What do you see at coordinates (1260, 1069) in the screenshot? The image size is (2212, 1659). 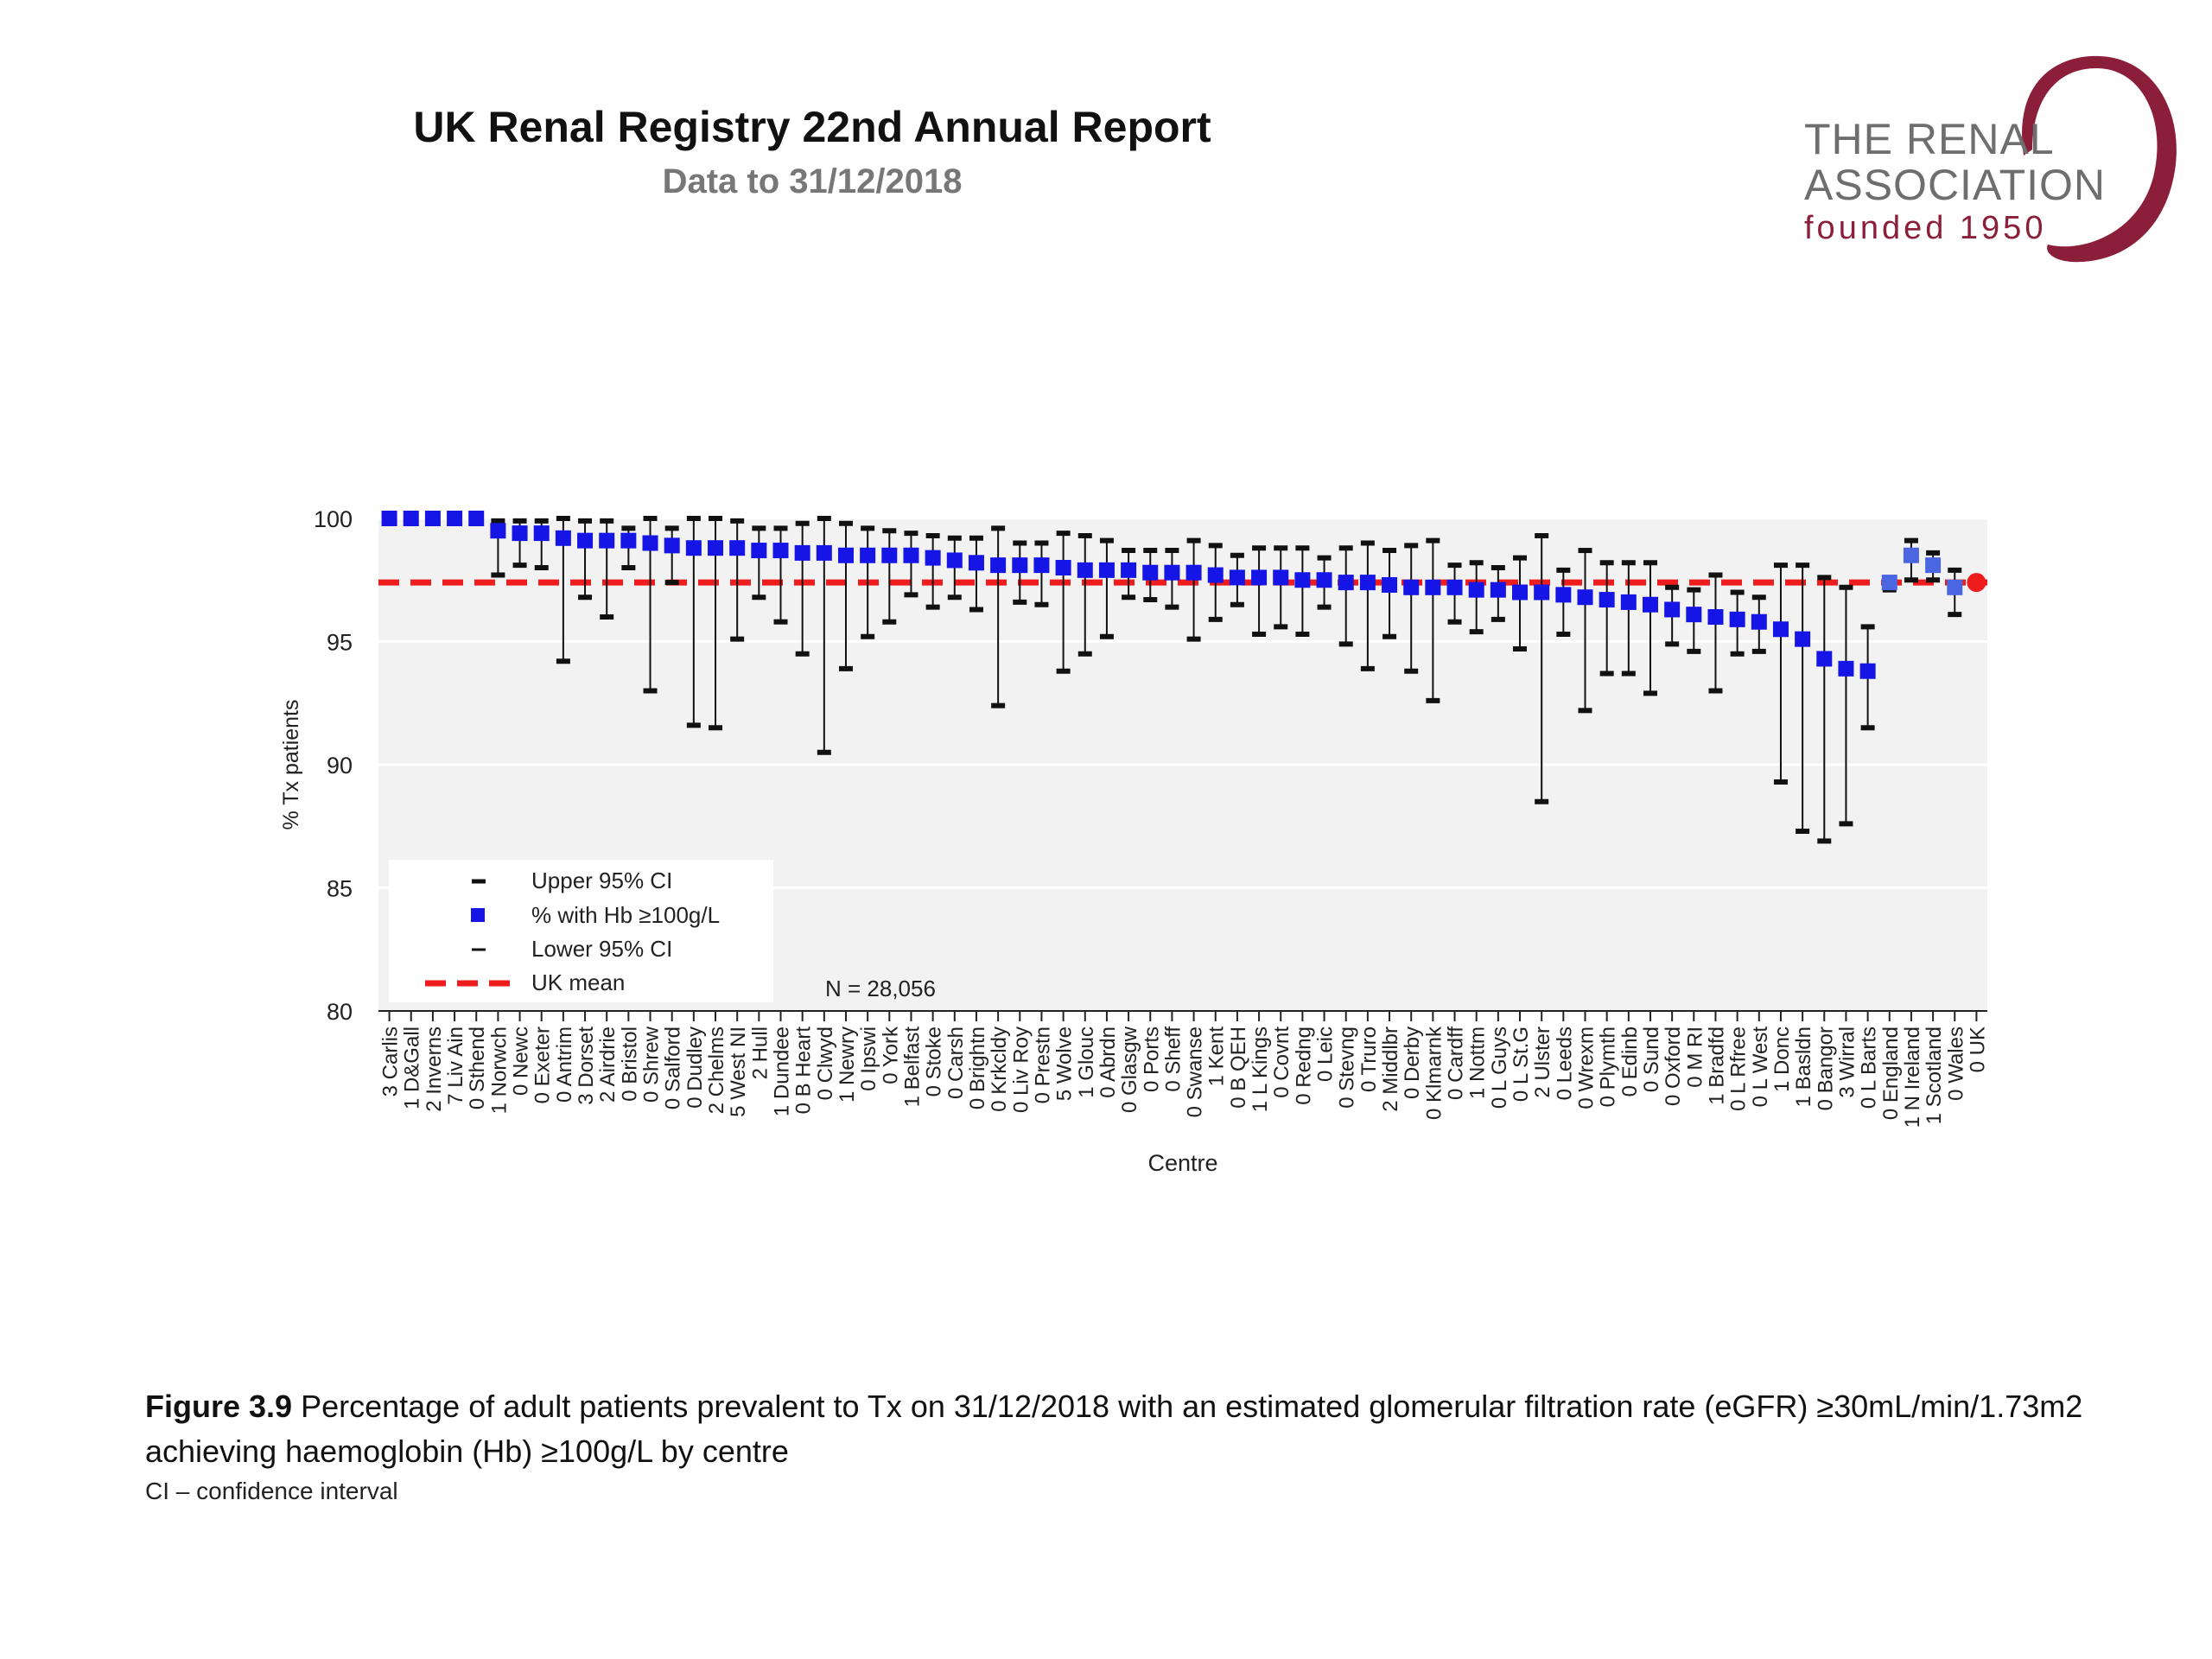 I see `x-tick-label: 1 L Kings` at bounding box center [1260, 1069].